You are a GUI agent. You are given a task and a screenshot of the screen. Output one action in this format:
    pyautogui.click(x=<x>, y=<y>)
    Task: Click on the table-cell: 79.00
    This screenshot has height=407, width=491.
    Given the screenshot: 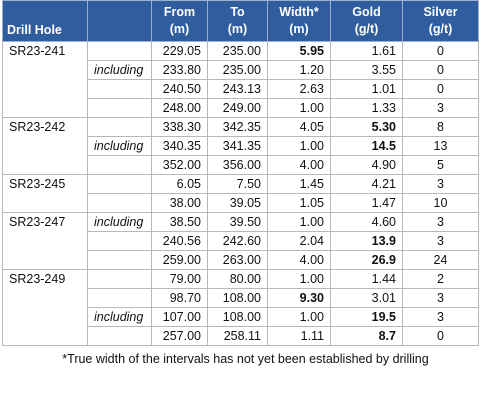 What is the action you would take?
    pyautogui.click(x=179, y=279)
    